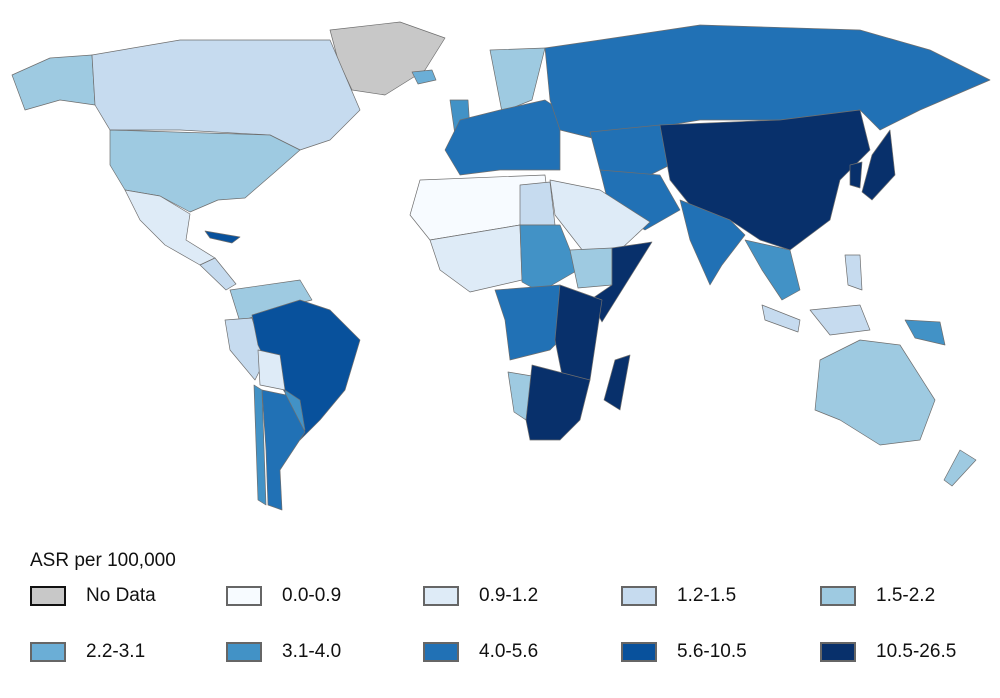  I want to click on legend-label: 1.5-2.2, so click(906, 595).